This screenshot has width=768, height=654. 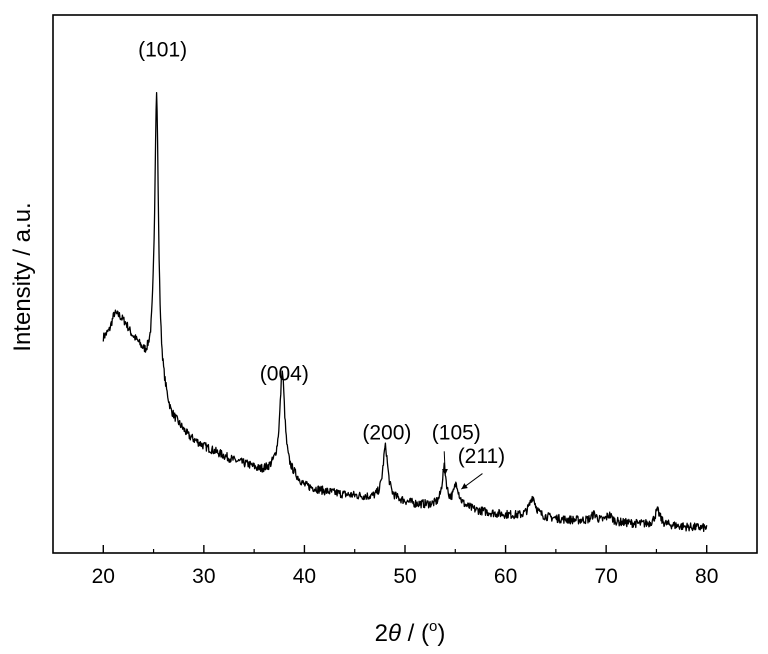 I want to click on x-axis-label: 2θ / (o), so click(x=410, y=632).